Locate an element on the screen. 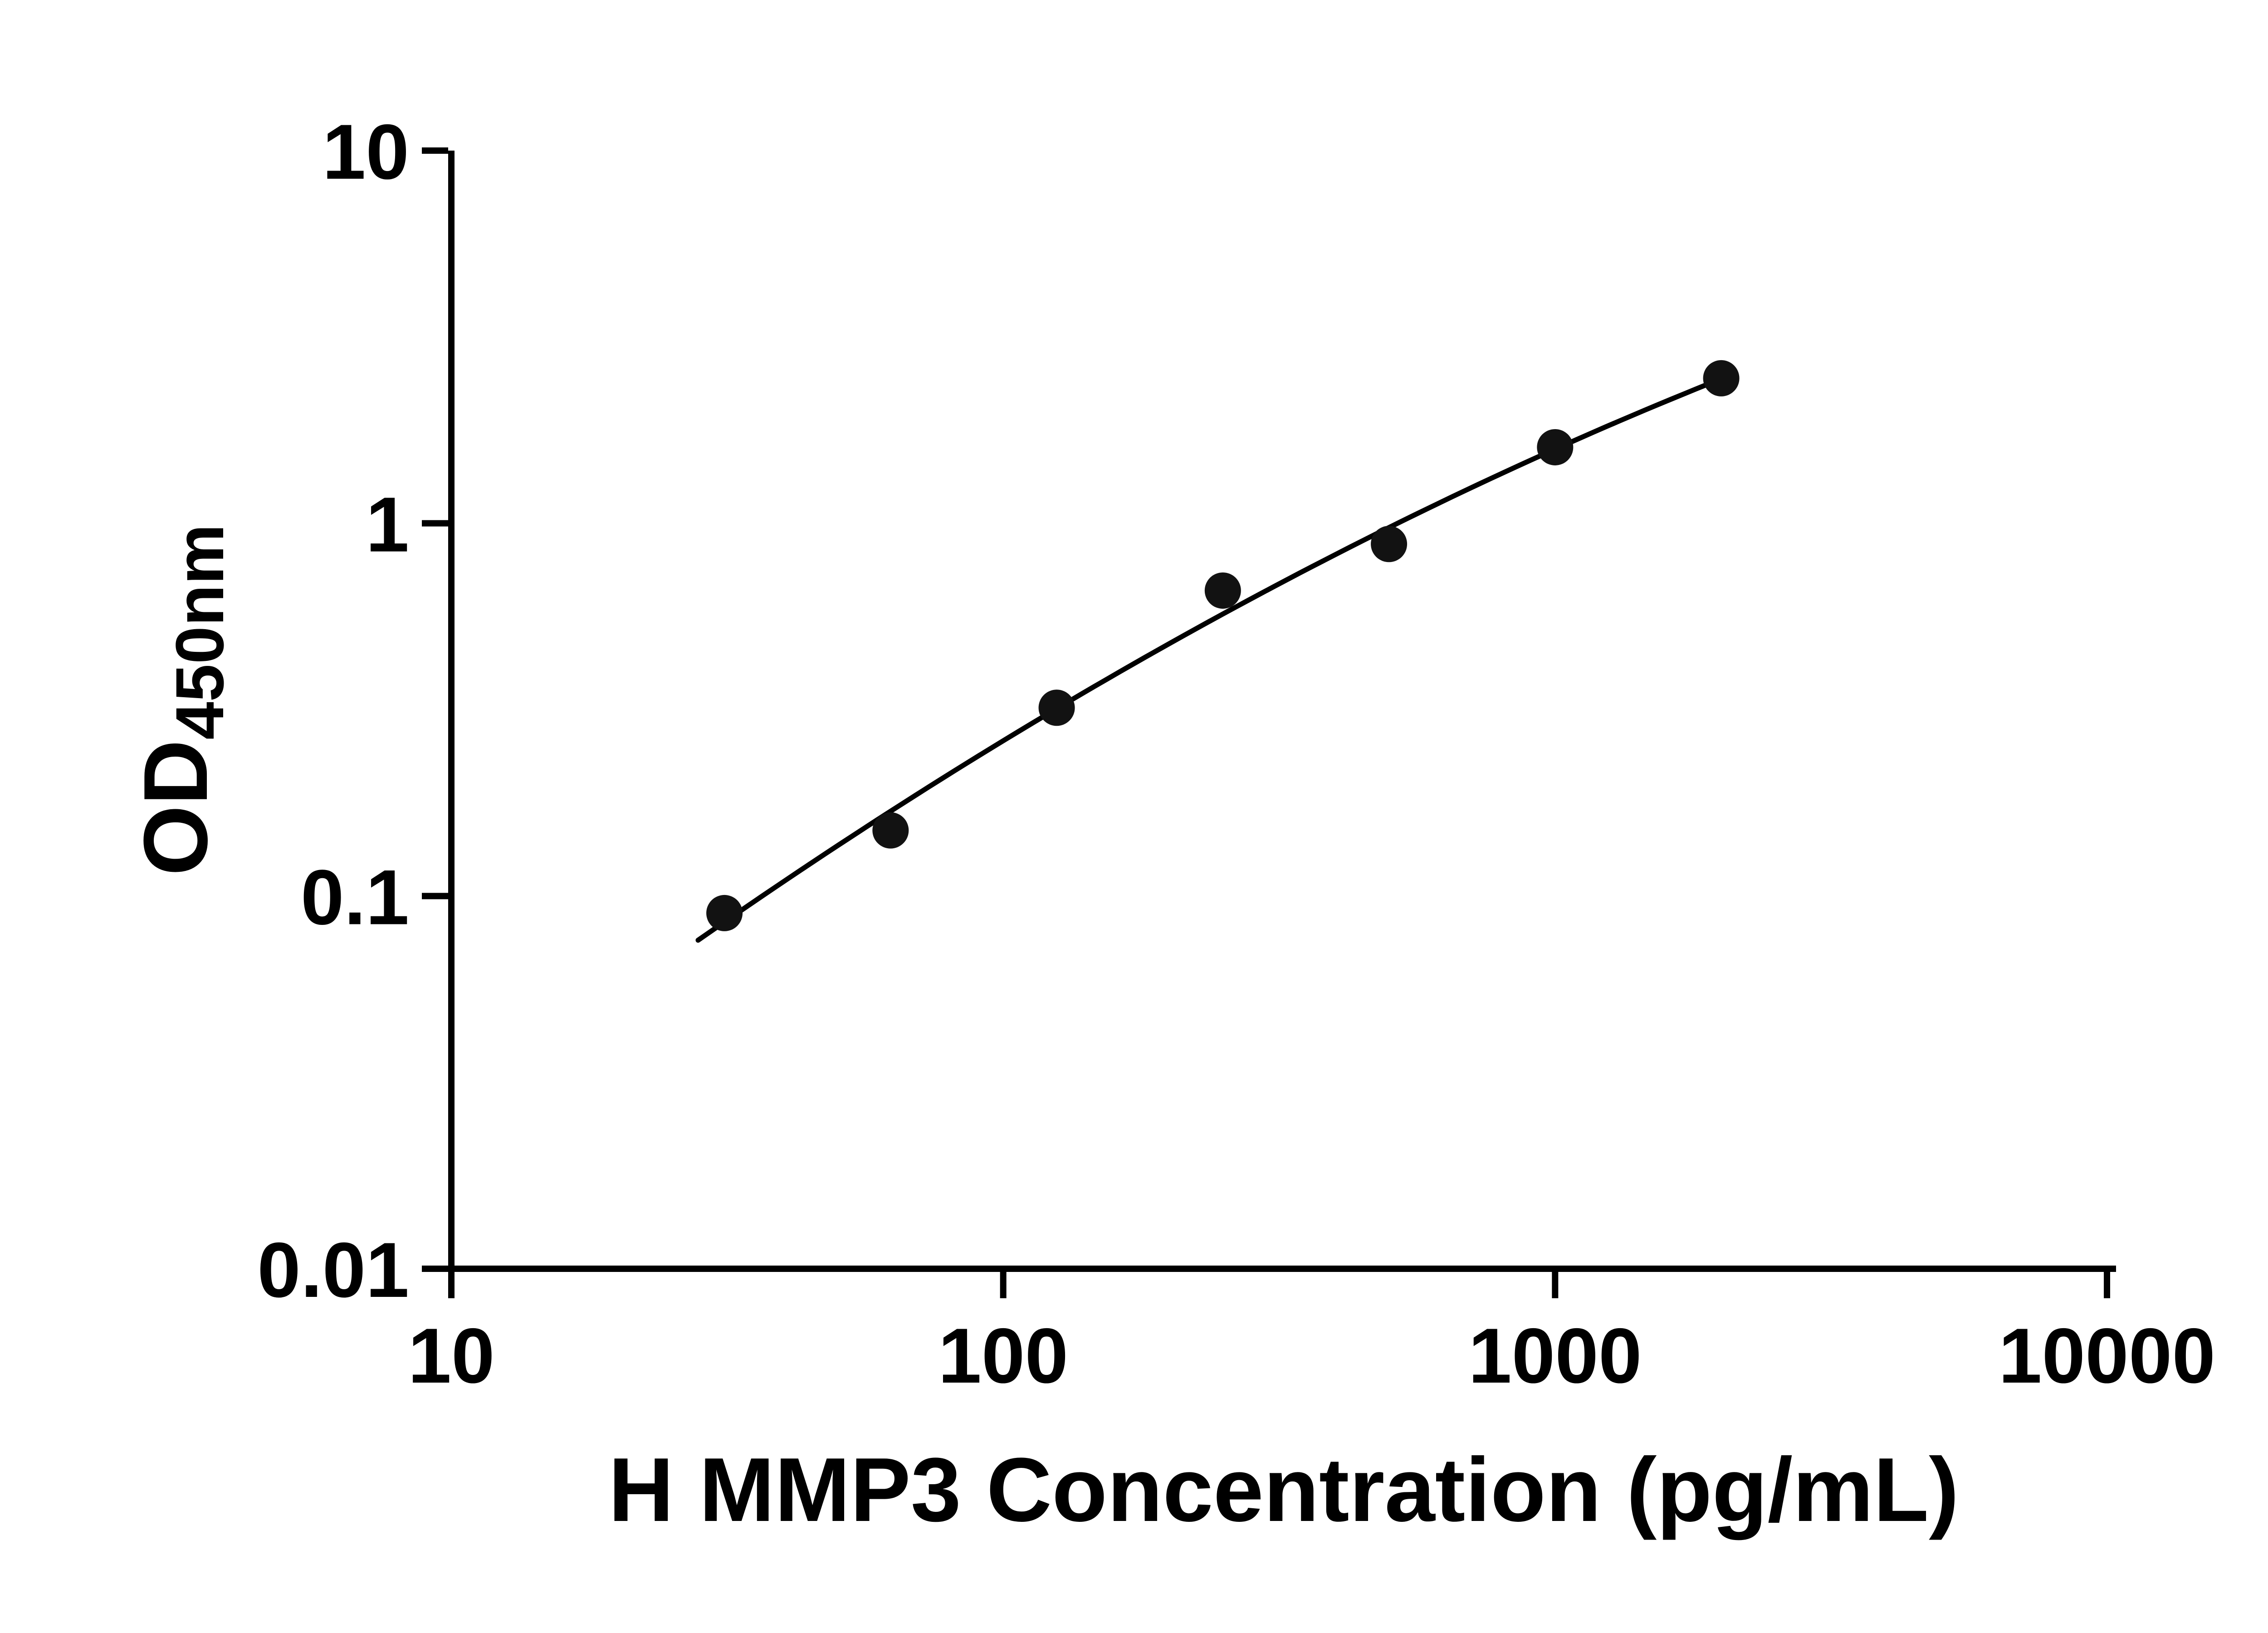  y-axis-tick-label: 10 is located at coordinates (366, 152).